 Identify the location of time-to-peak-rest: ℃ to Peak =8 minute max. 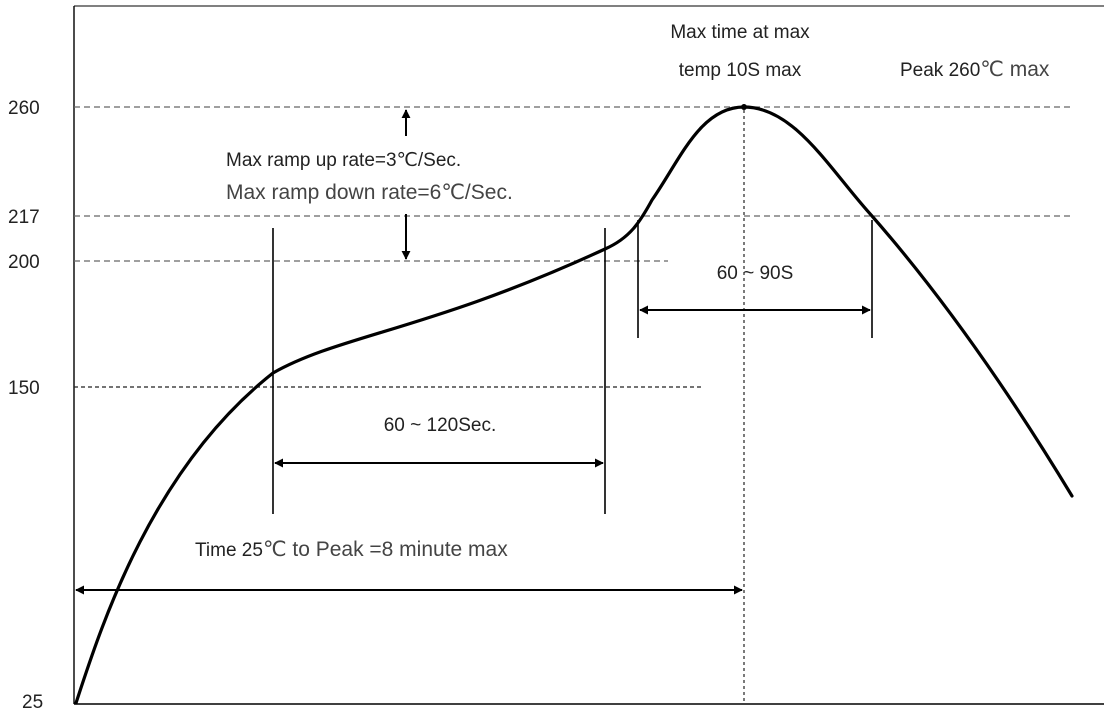
(385, 549).